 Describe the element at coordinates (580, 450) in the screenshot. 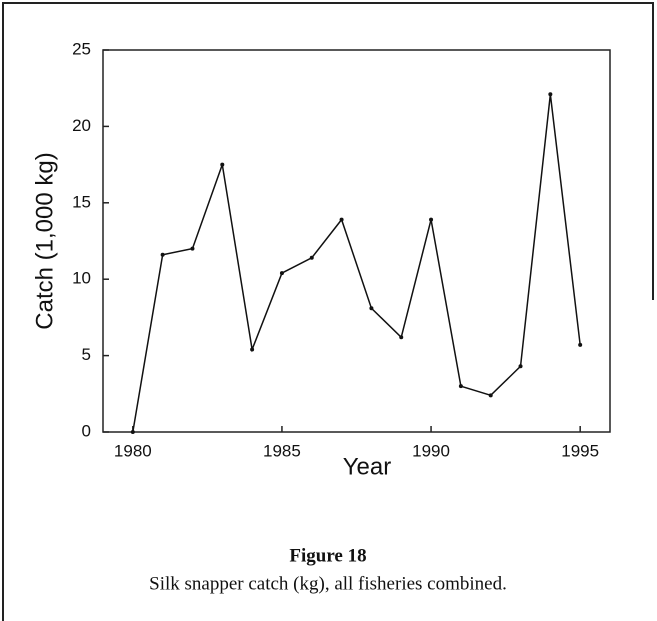

I see `x-tick-label: 1995` at that location.